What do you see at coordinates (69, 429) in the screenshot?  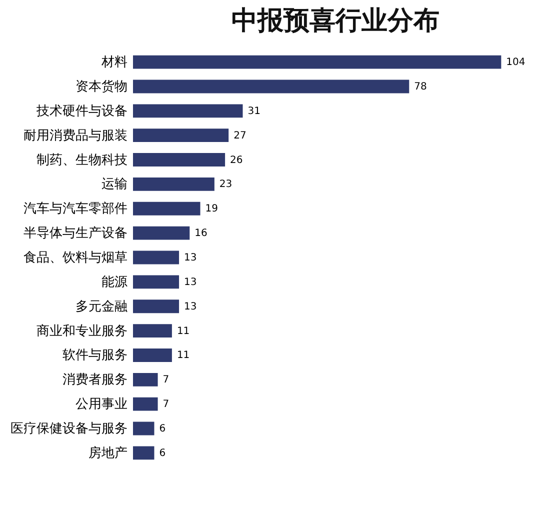 I see `y-tick-label: 医疗保健设备与服务` at bounding box center [69, 429].